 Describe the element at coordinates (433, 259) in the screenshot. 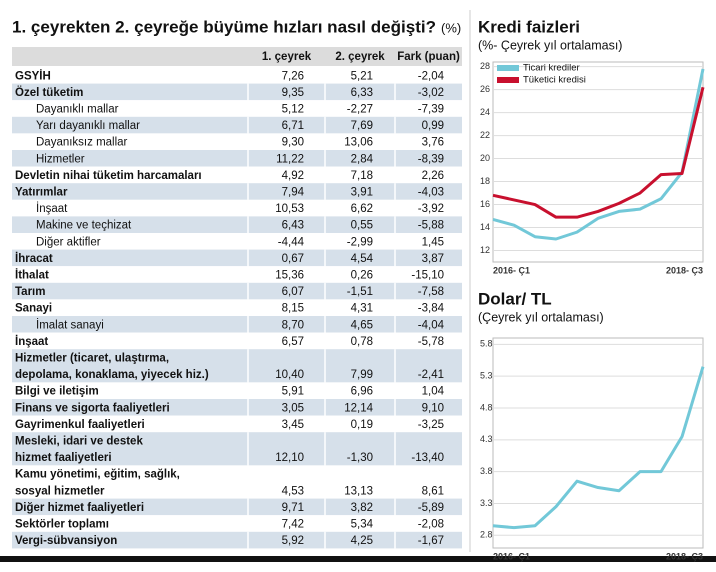

I see `cell-value: 3,87` at that location.